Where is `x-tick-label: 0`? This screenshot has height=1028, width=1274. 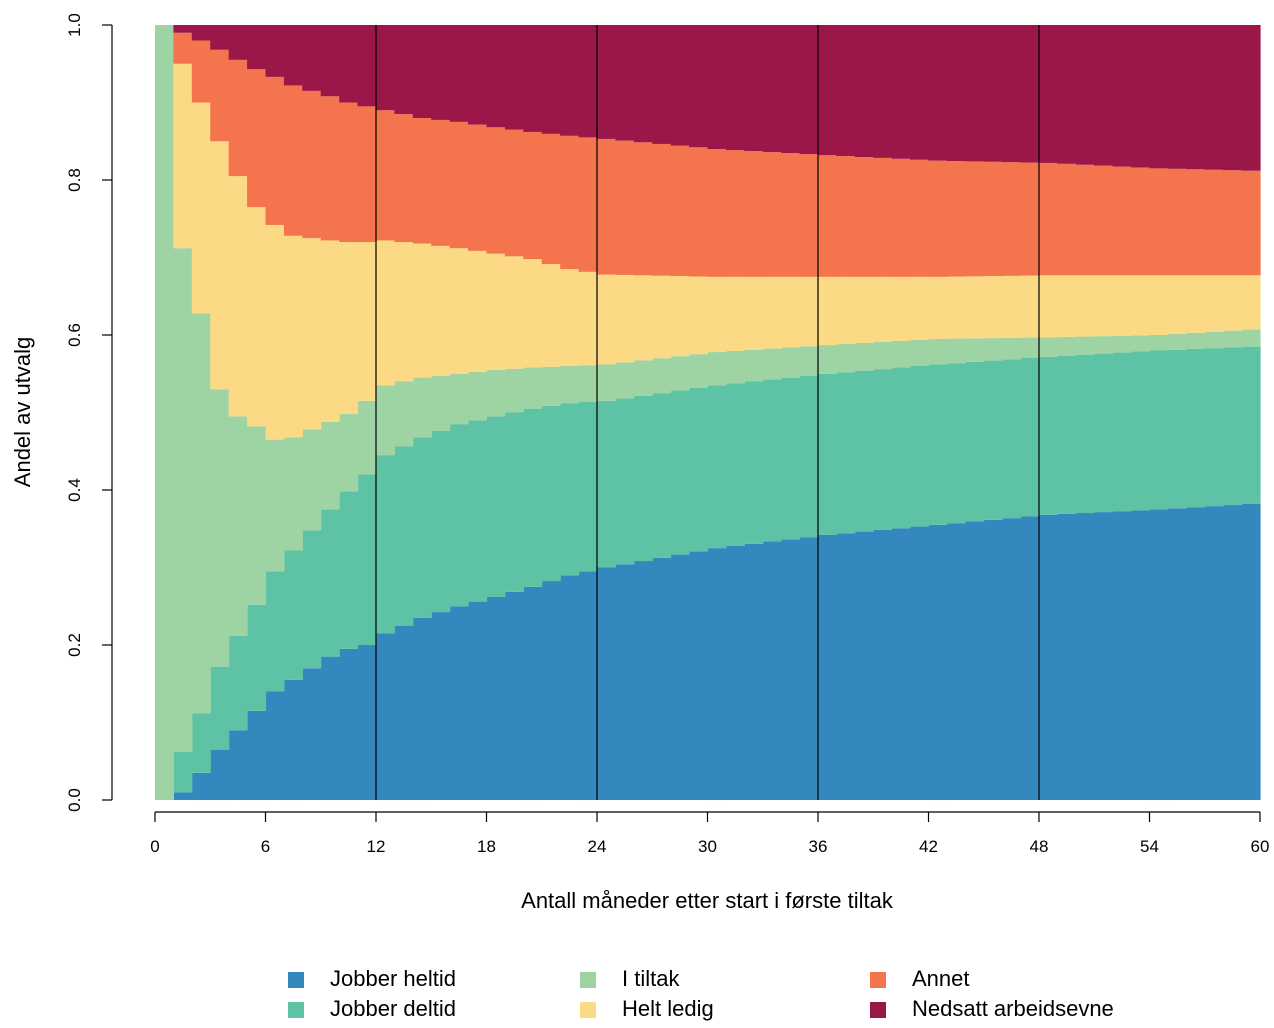
x-tick-label: 0 is located at coordinates (154, 846).